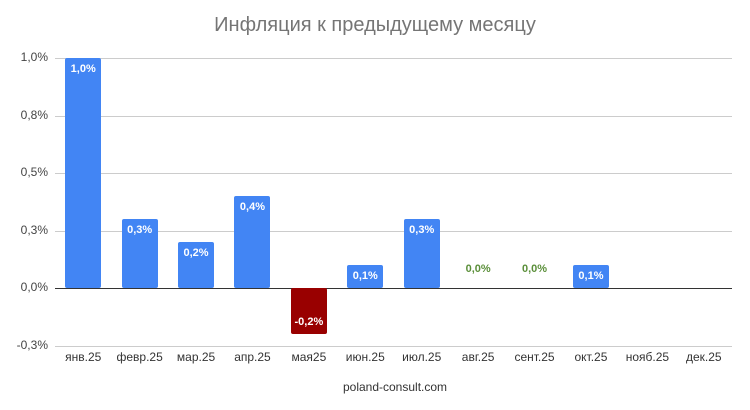 Image resolution: width=750 pixels, height=410 pixels. I want to click on y-tick-label: 1,0%, so click(34, 57).